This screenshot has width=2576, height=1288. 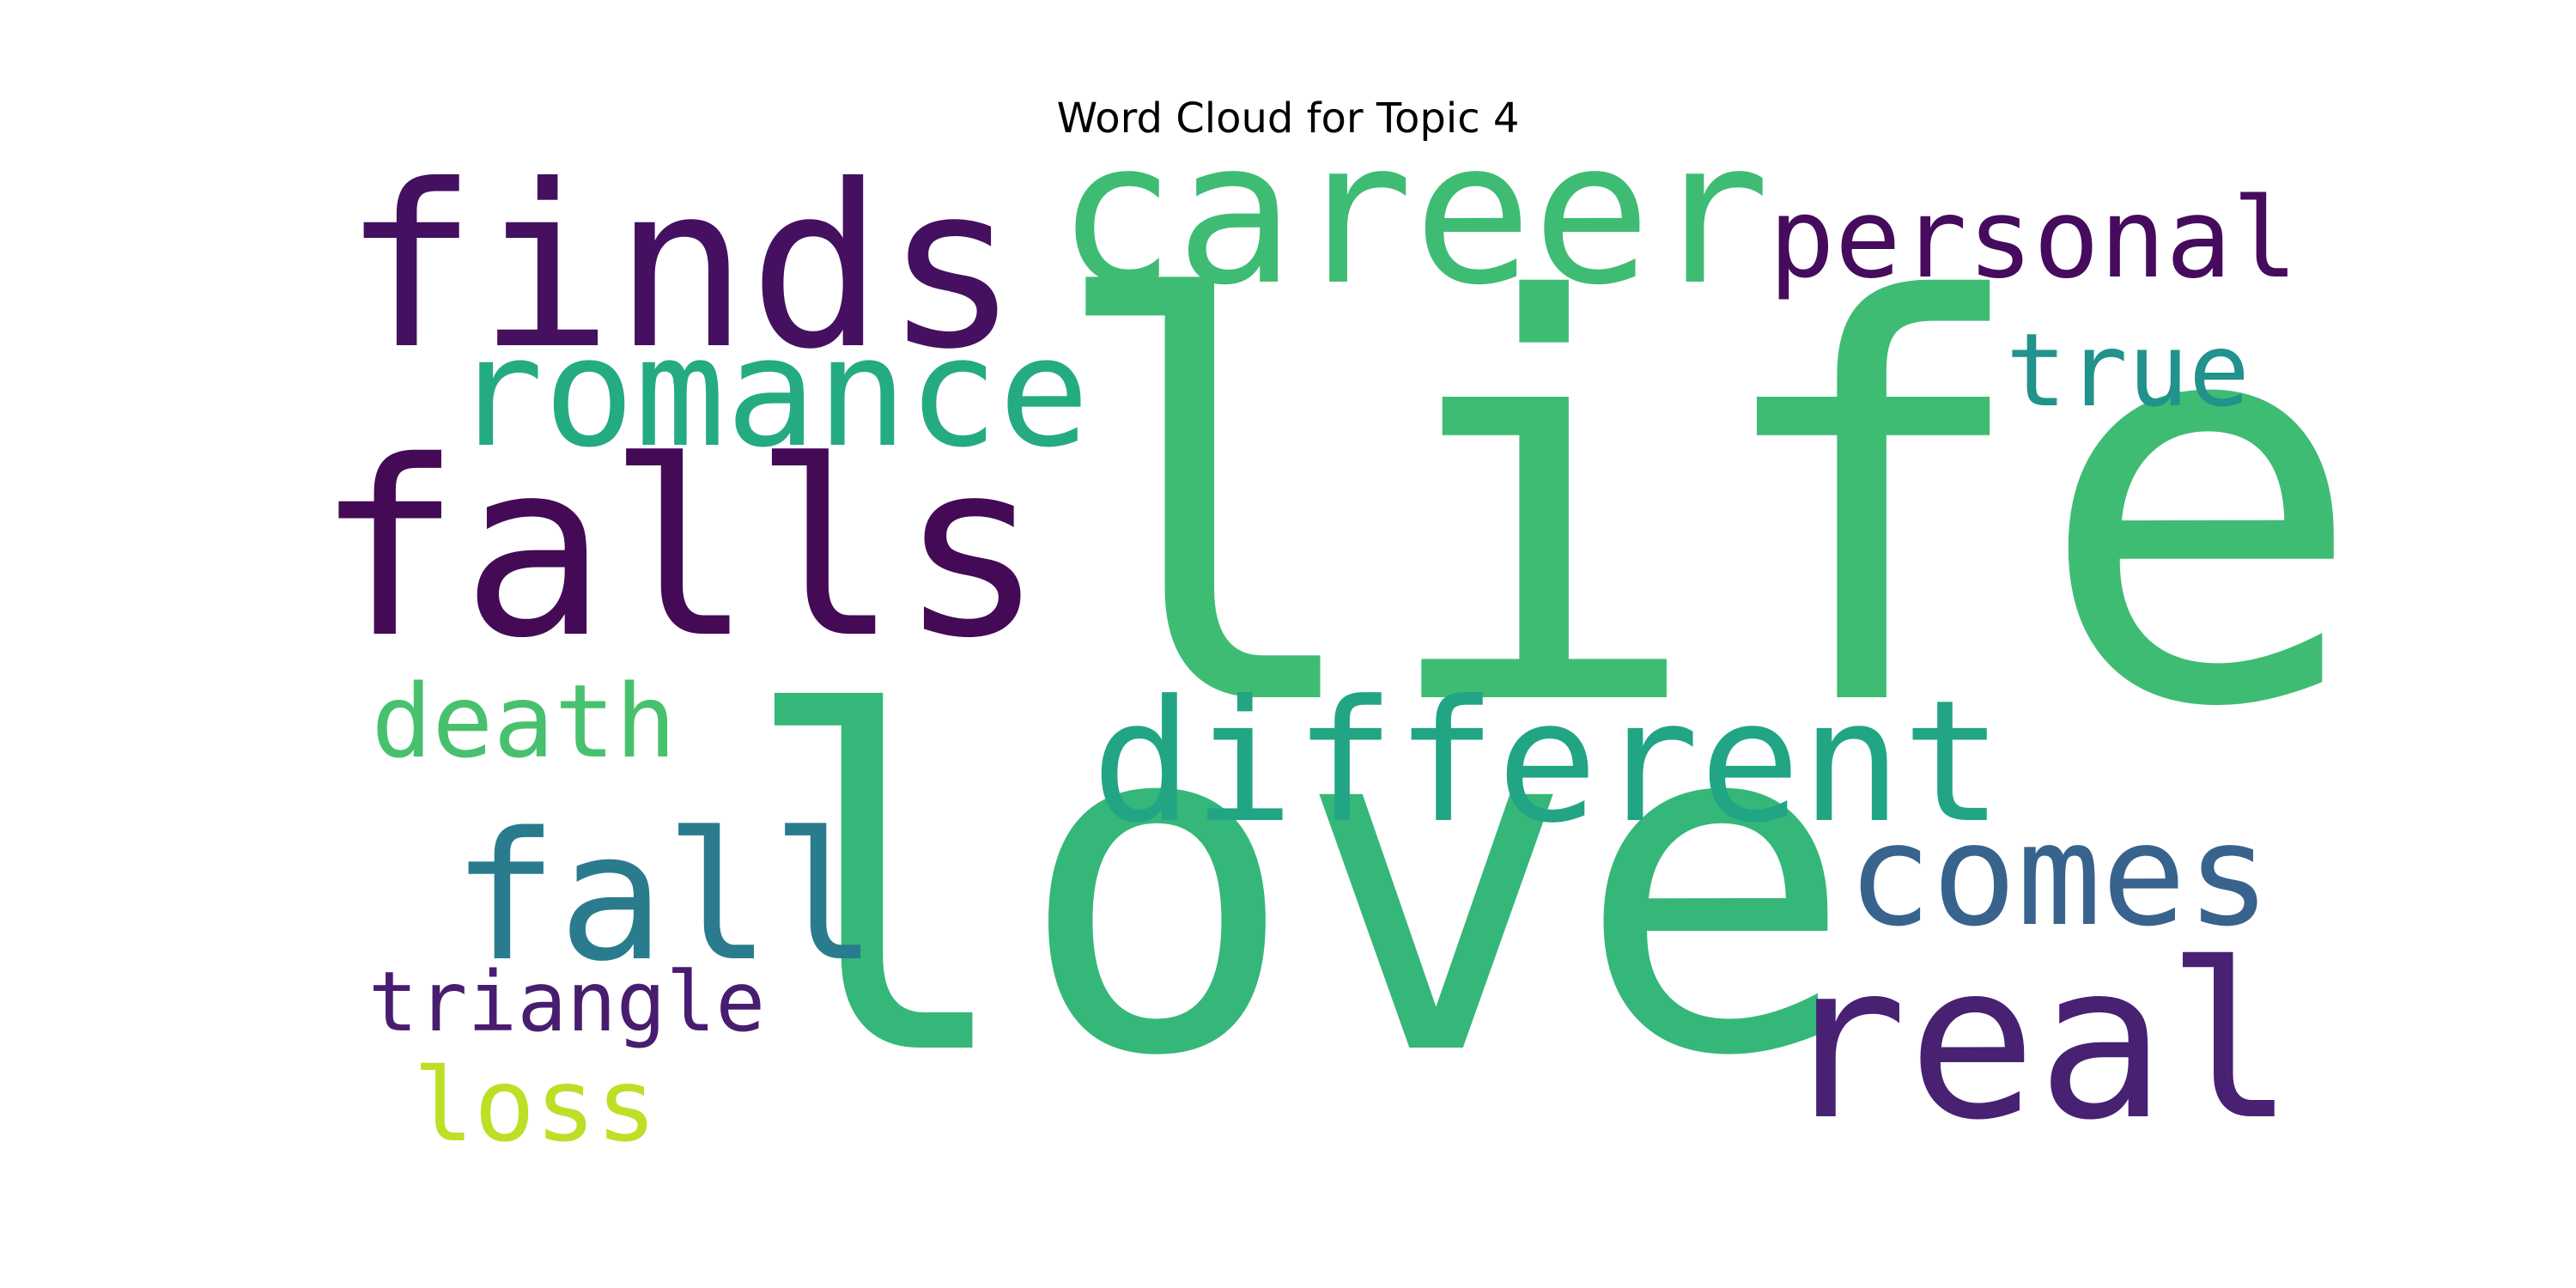 I want to click on word-real: real, so click(x=2036, y=1042).